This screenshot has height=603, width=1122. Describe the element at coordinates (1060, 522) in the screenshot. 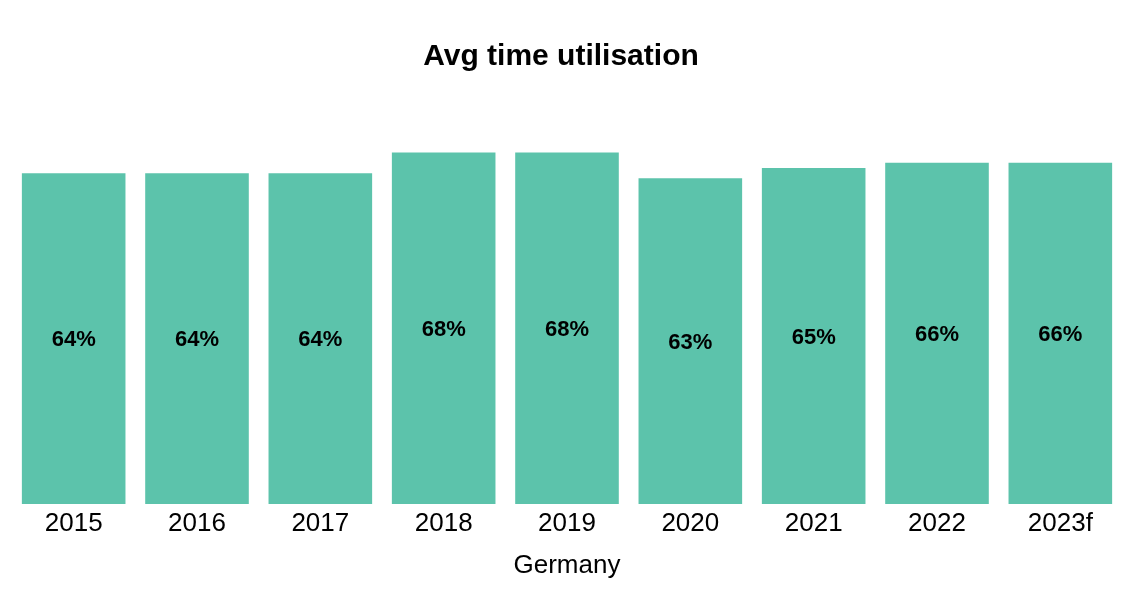

I see `x-tick-label: 2023f` at that location.